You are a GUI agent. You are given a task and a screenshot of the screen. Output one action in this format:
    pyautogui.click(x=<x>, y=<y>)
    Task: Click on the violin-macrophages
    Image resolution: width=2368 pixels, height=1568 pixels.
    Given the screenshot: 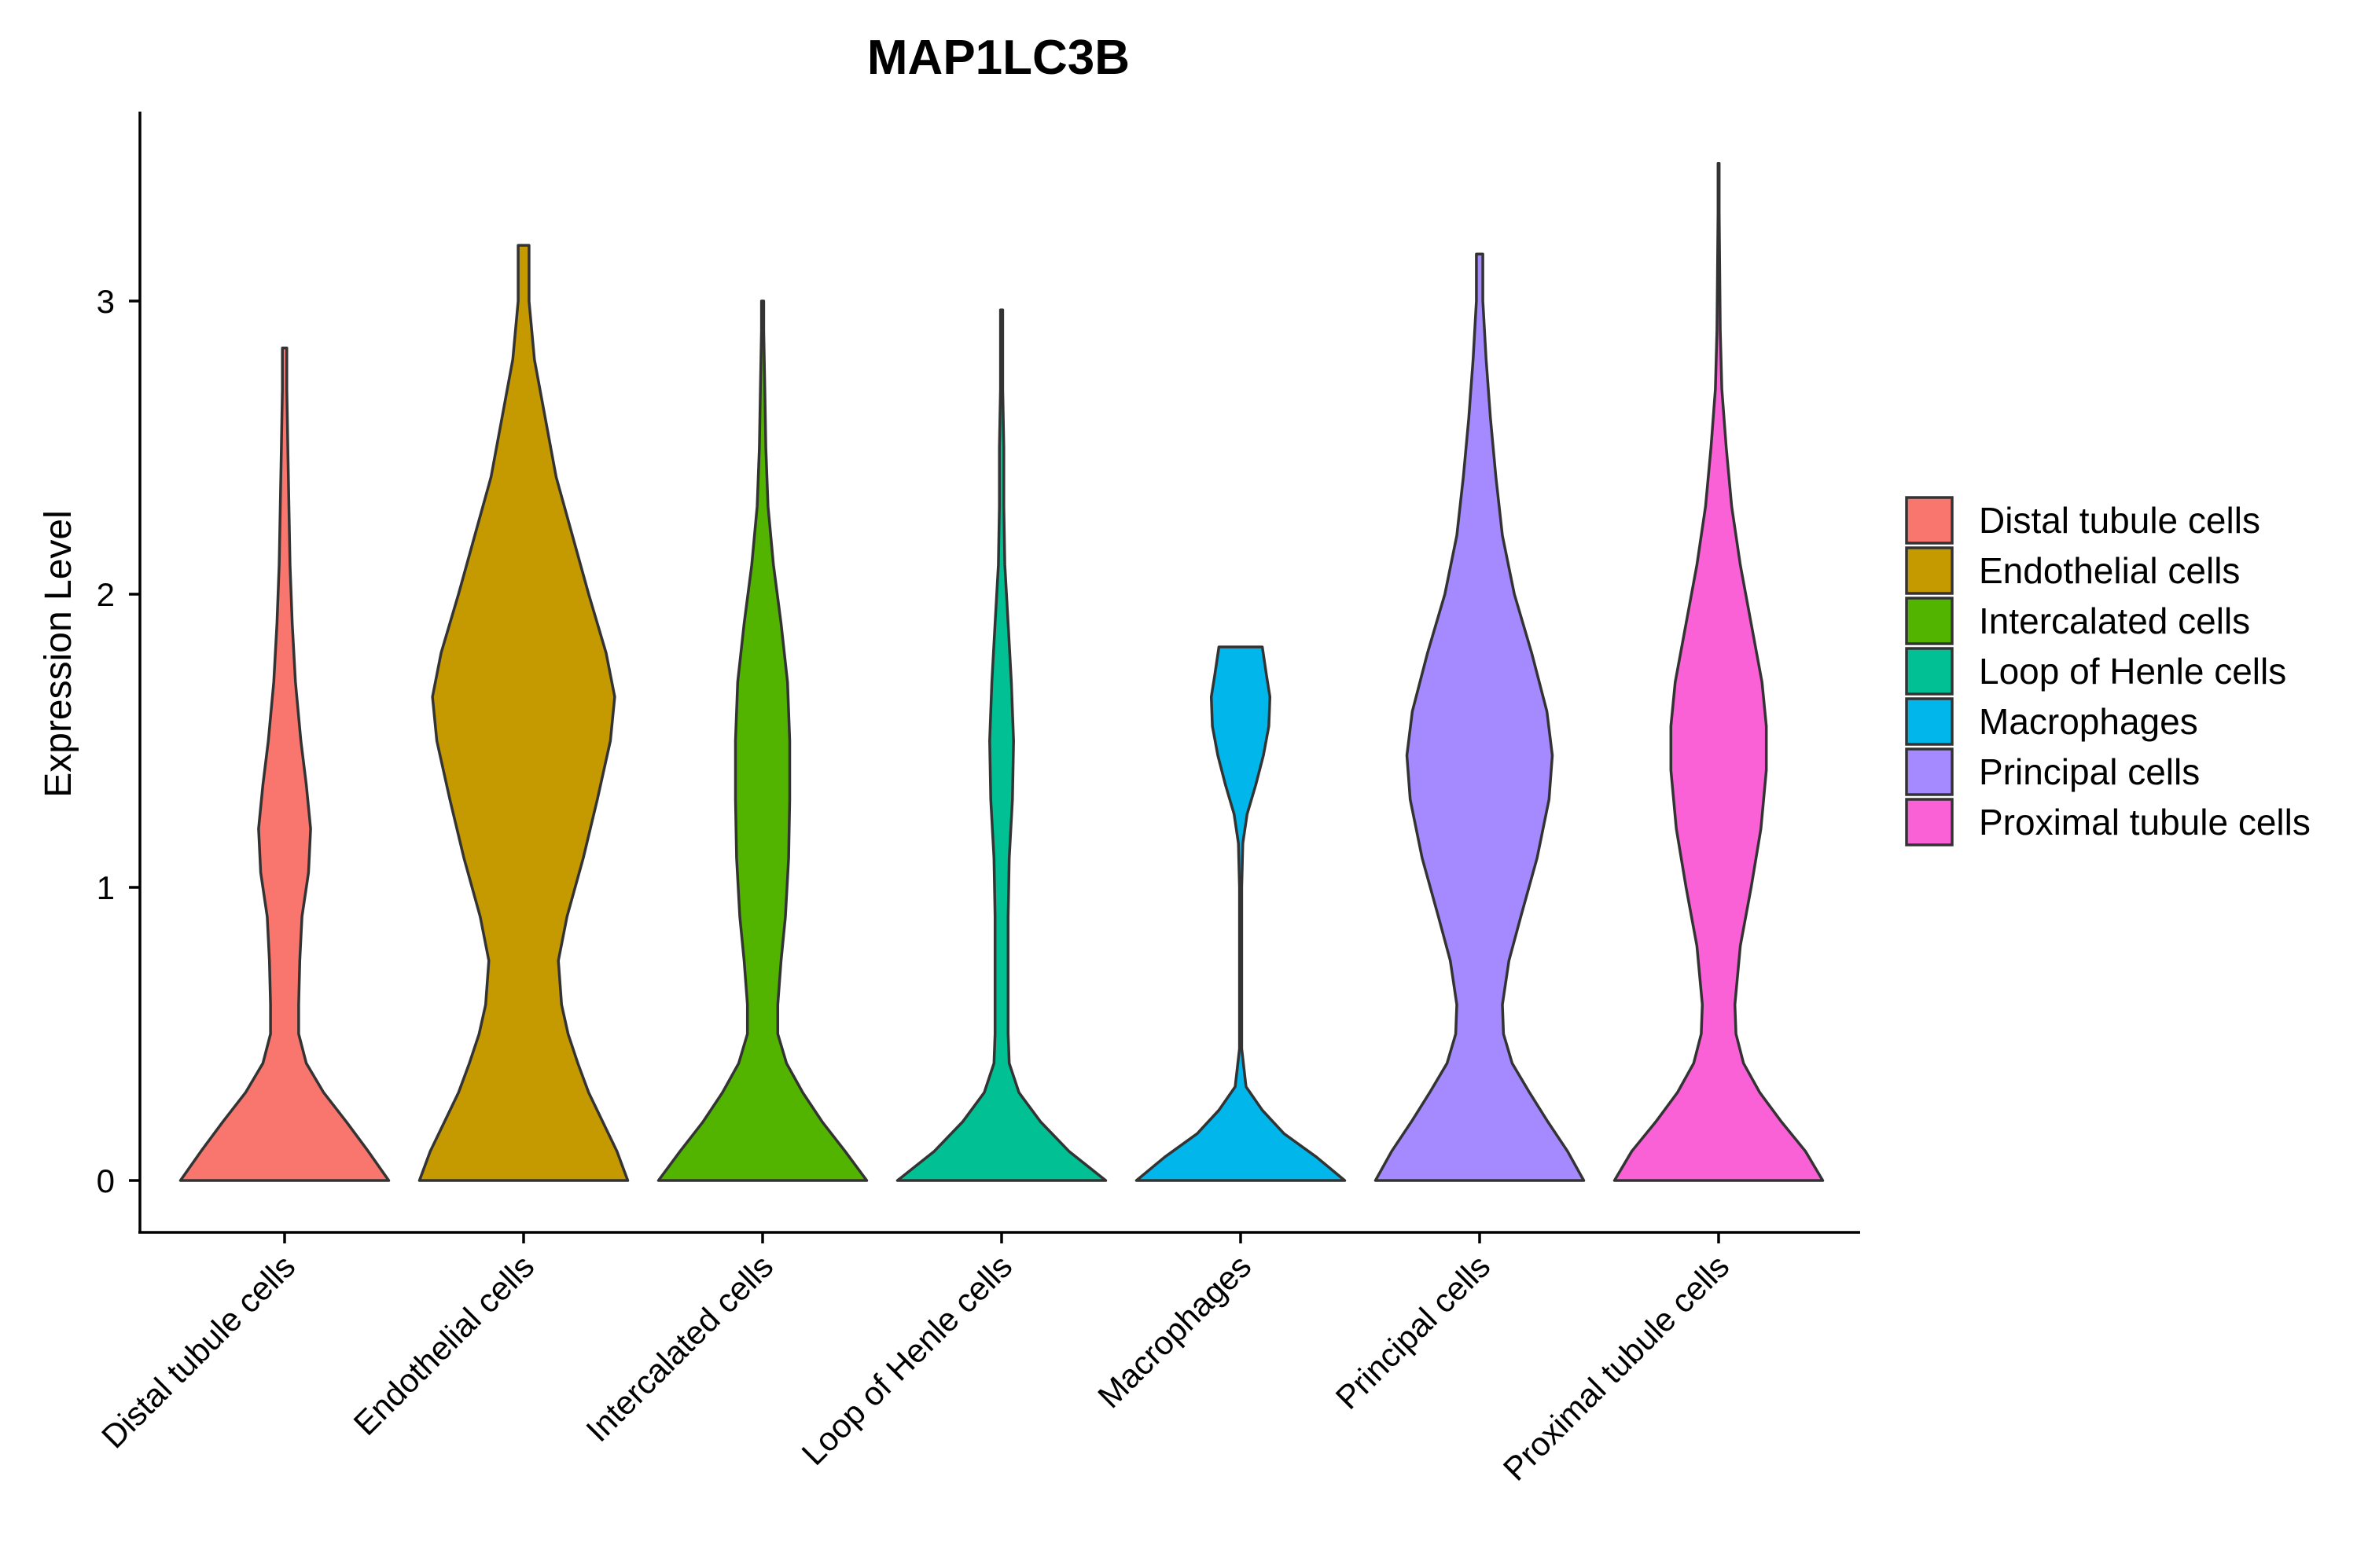 What is the action you would take?
    pyautogui.click(x=1240, y=913)
    